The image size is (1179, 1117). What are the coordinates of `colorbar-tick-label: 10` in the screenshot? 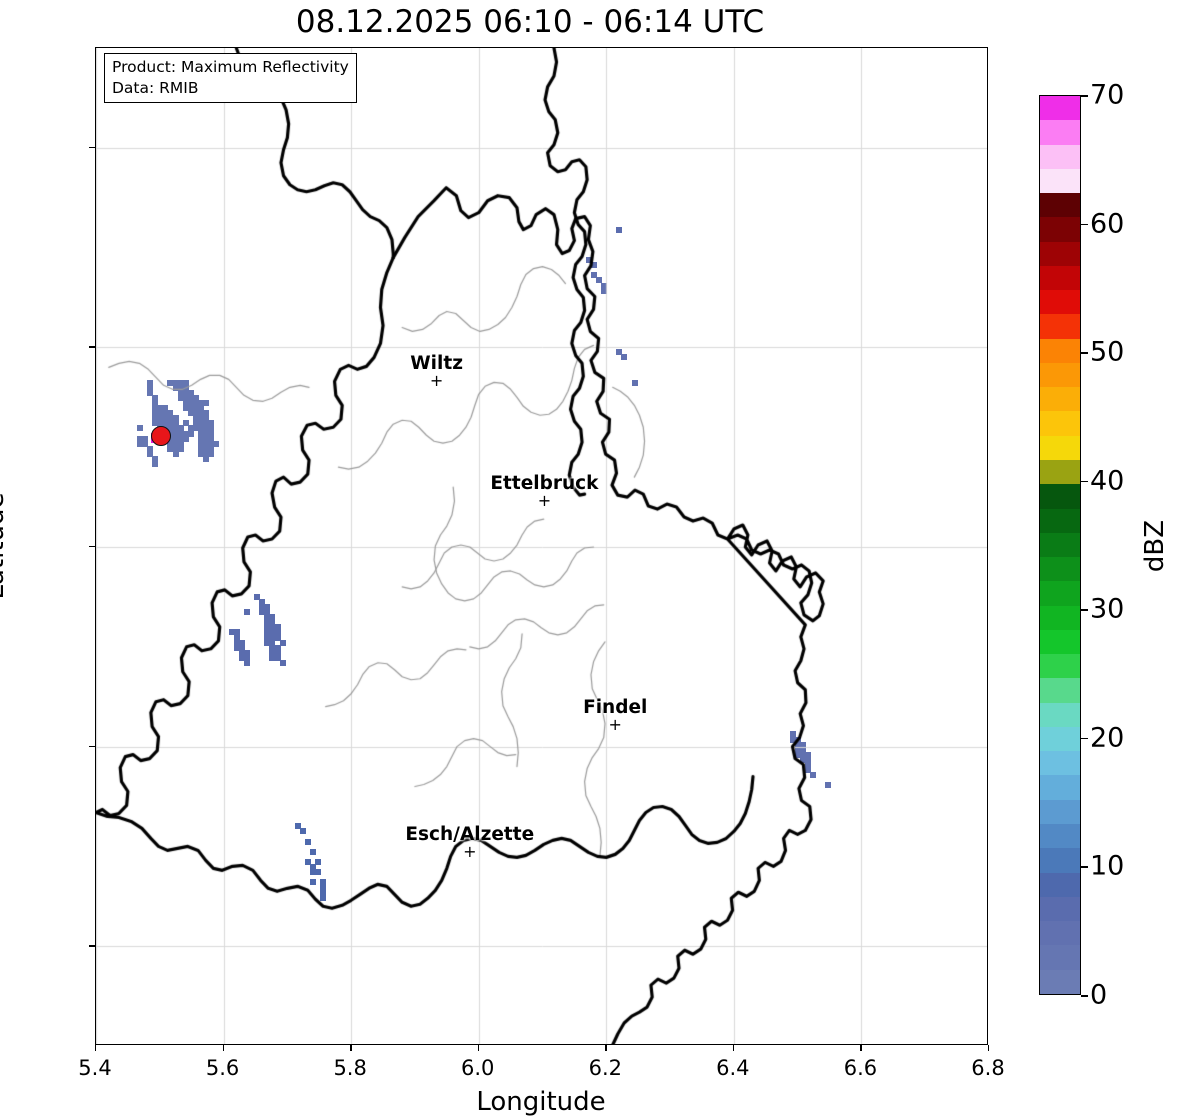 It's located at (1107, 866).